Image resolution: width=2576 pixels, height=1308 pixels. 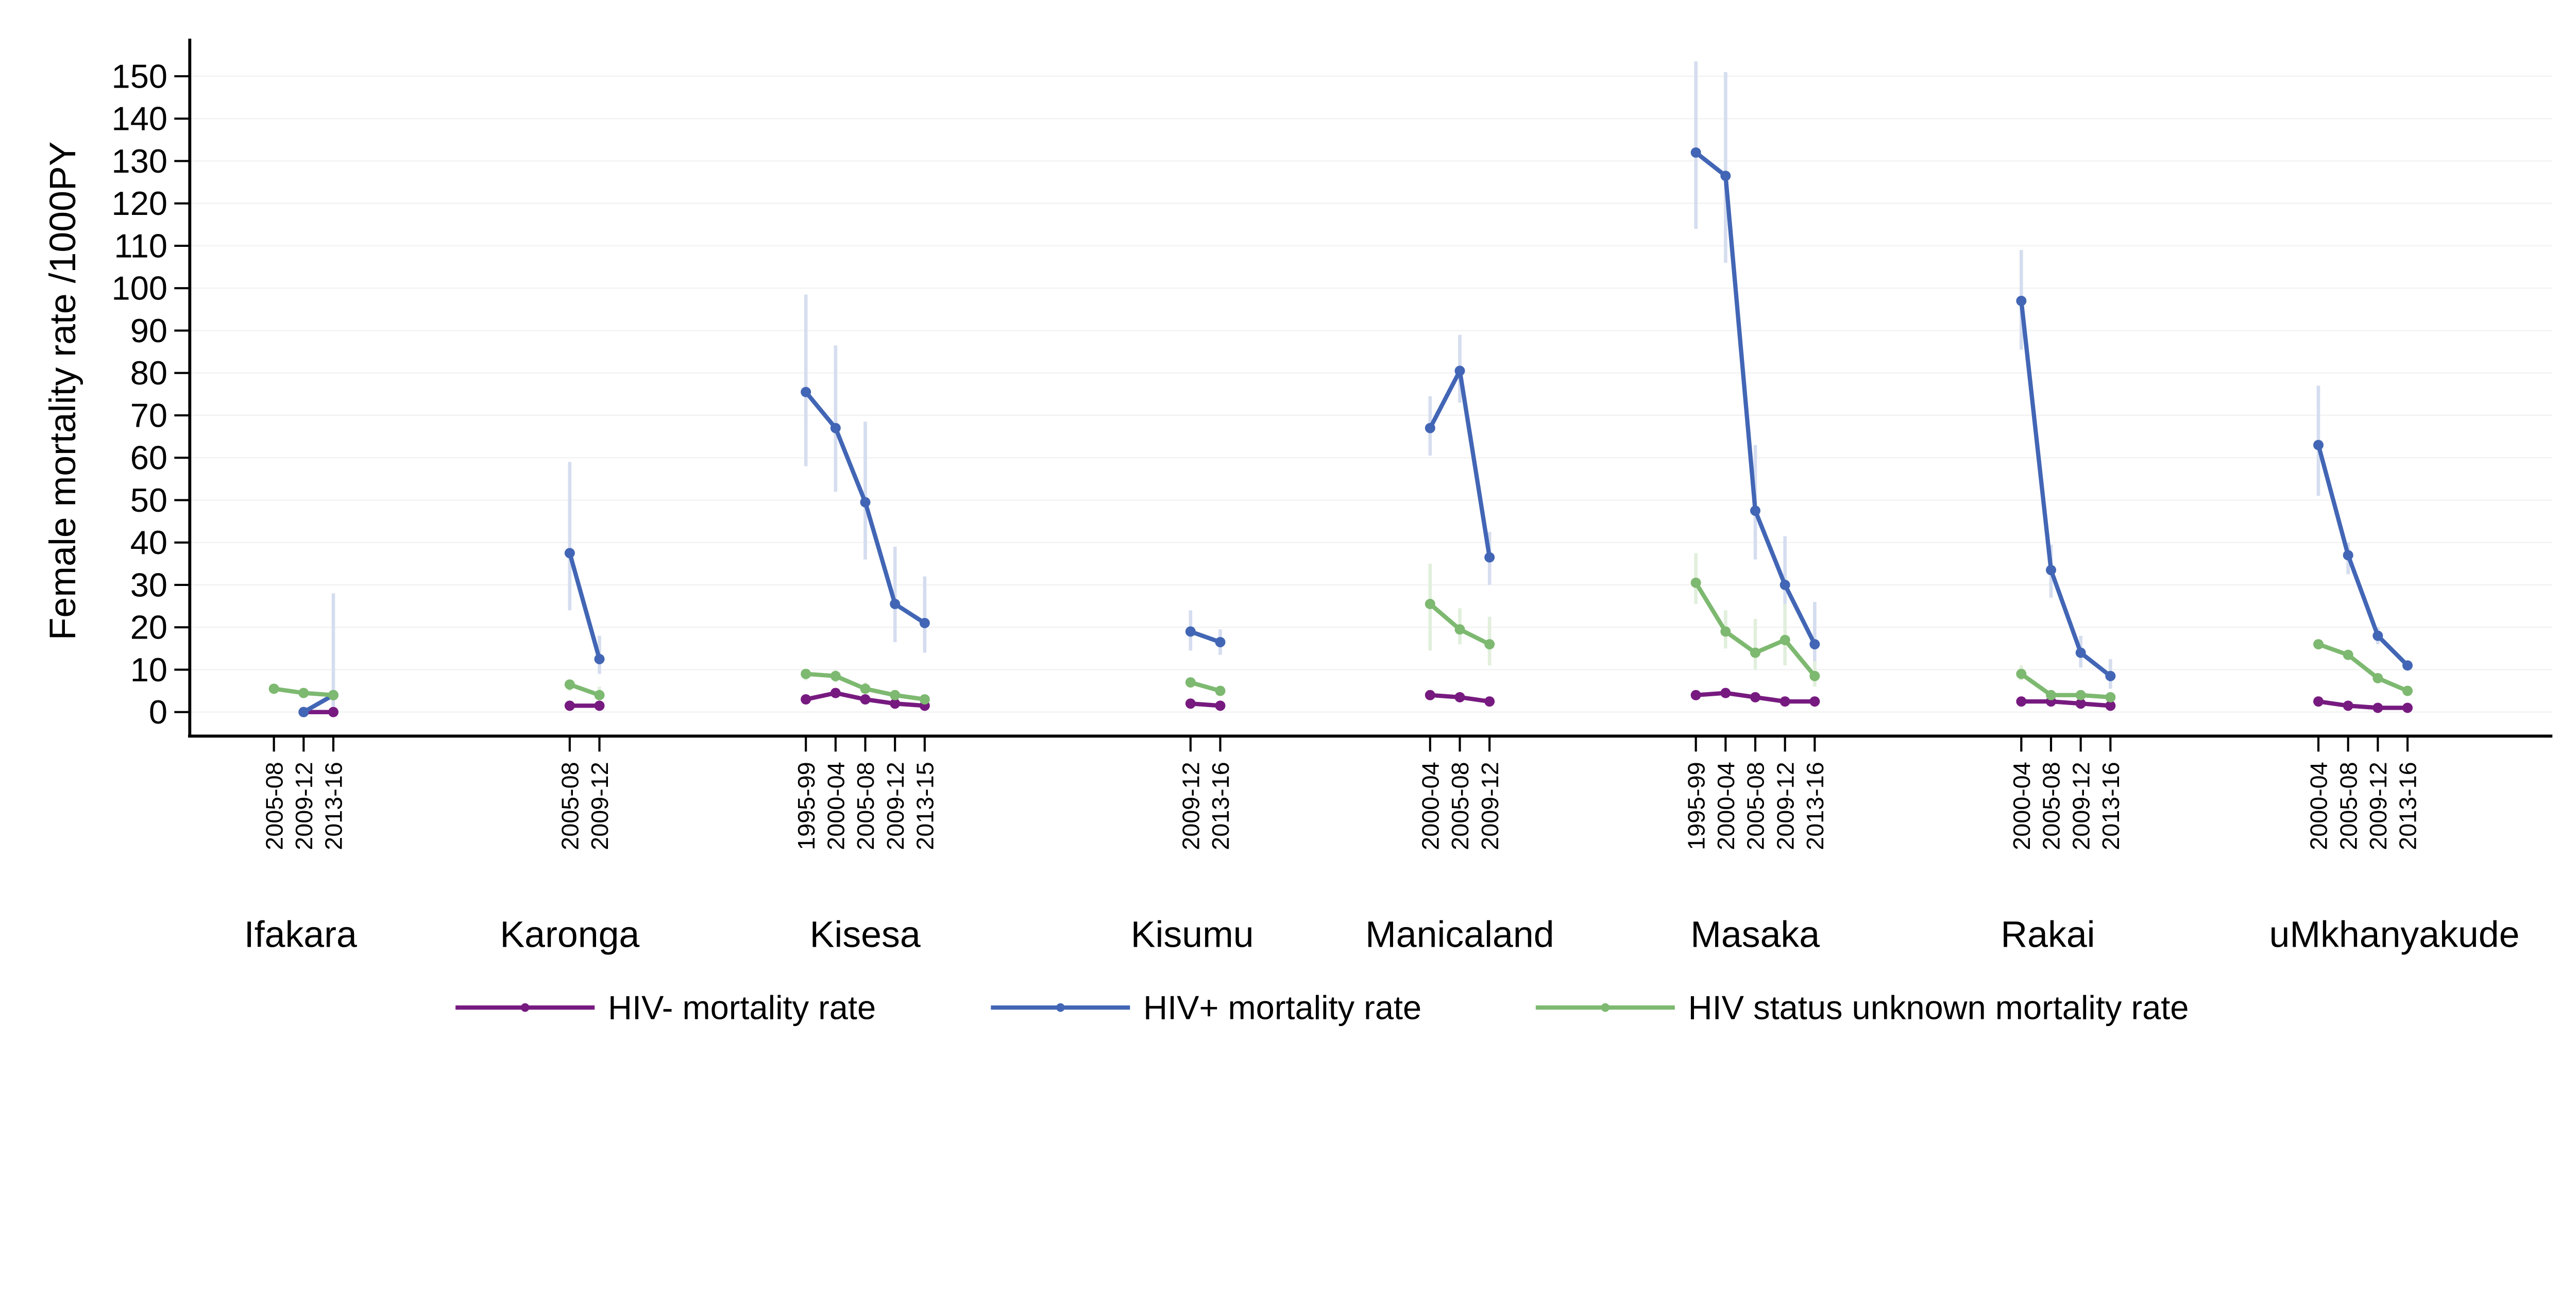 I want to click on y-tick-label: 110, so click(x=140, y=245).